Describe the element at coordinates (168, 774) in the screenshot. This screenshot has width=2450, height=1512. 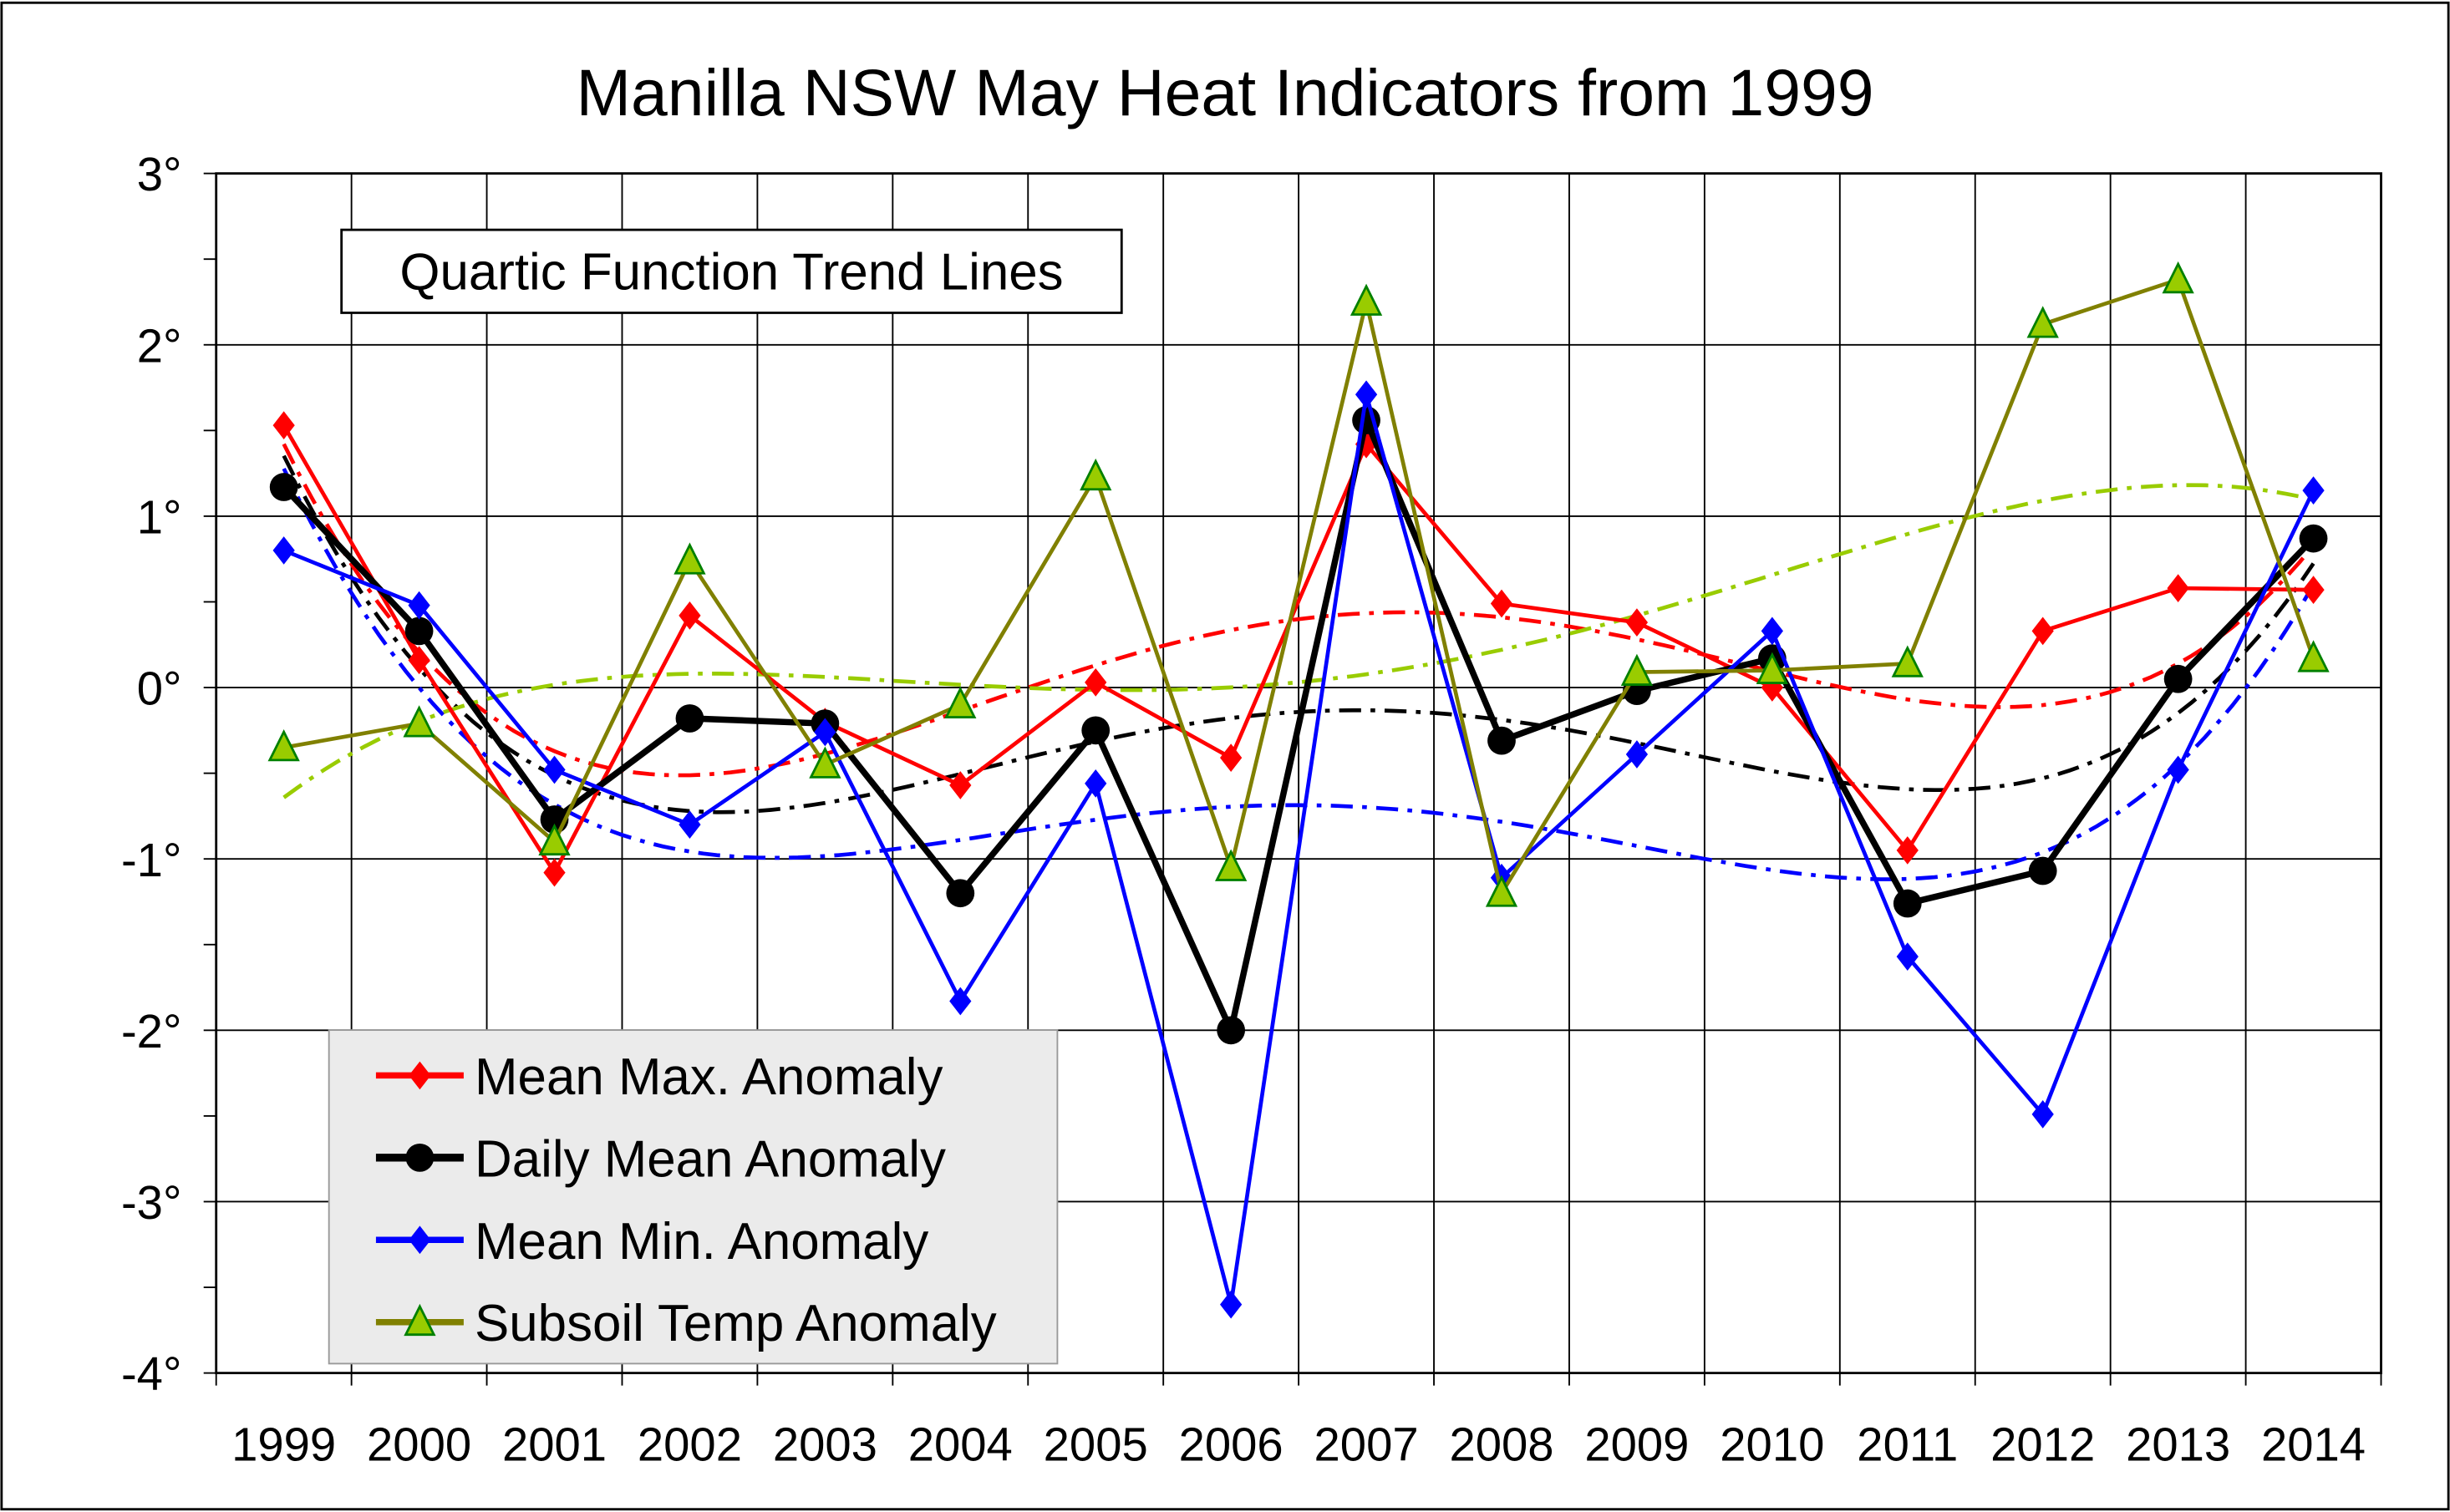
I see `y-axis: 3° 2° 1° 0° -1° -2° -3° -4°` at that location.